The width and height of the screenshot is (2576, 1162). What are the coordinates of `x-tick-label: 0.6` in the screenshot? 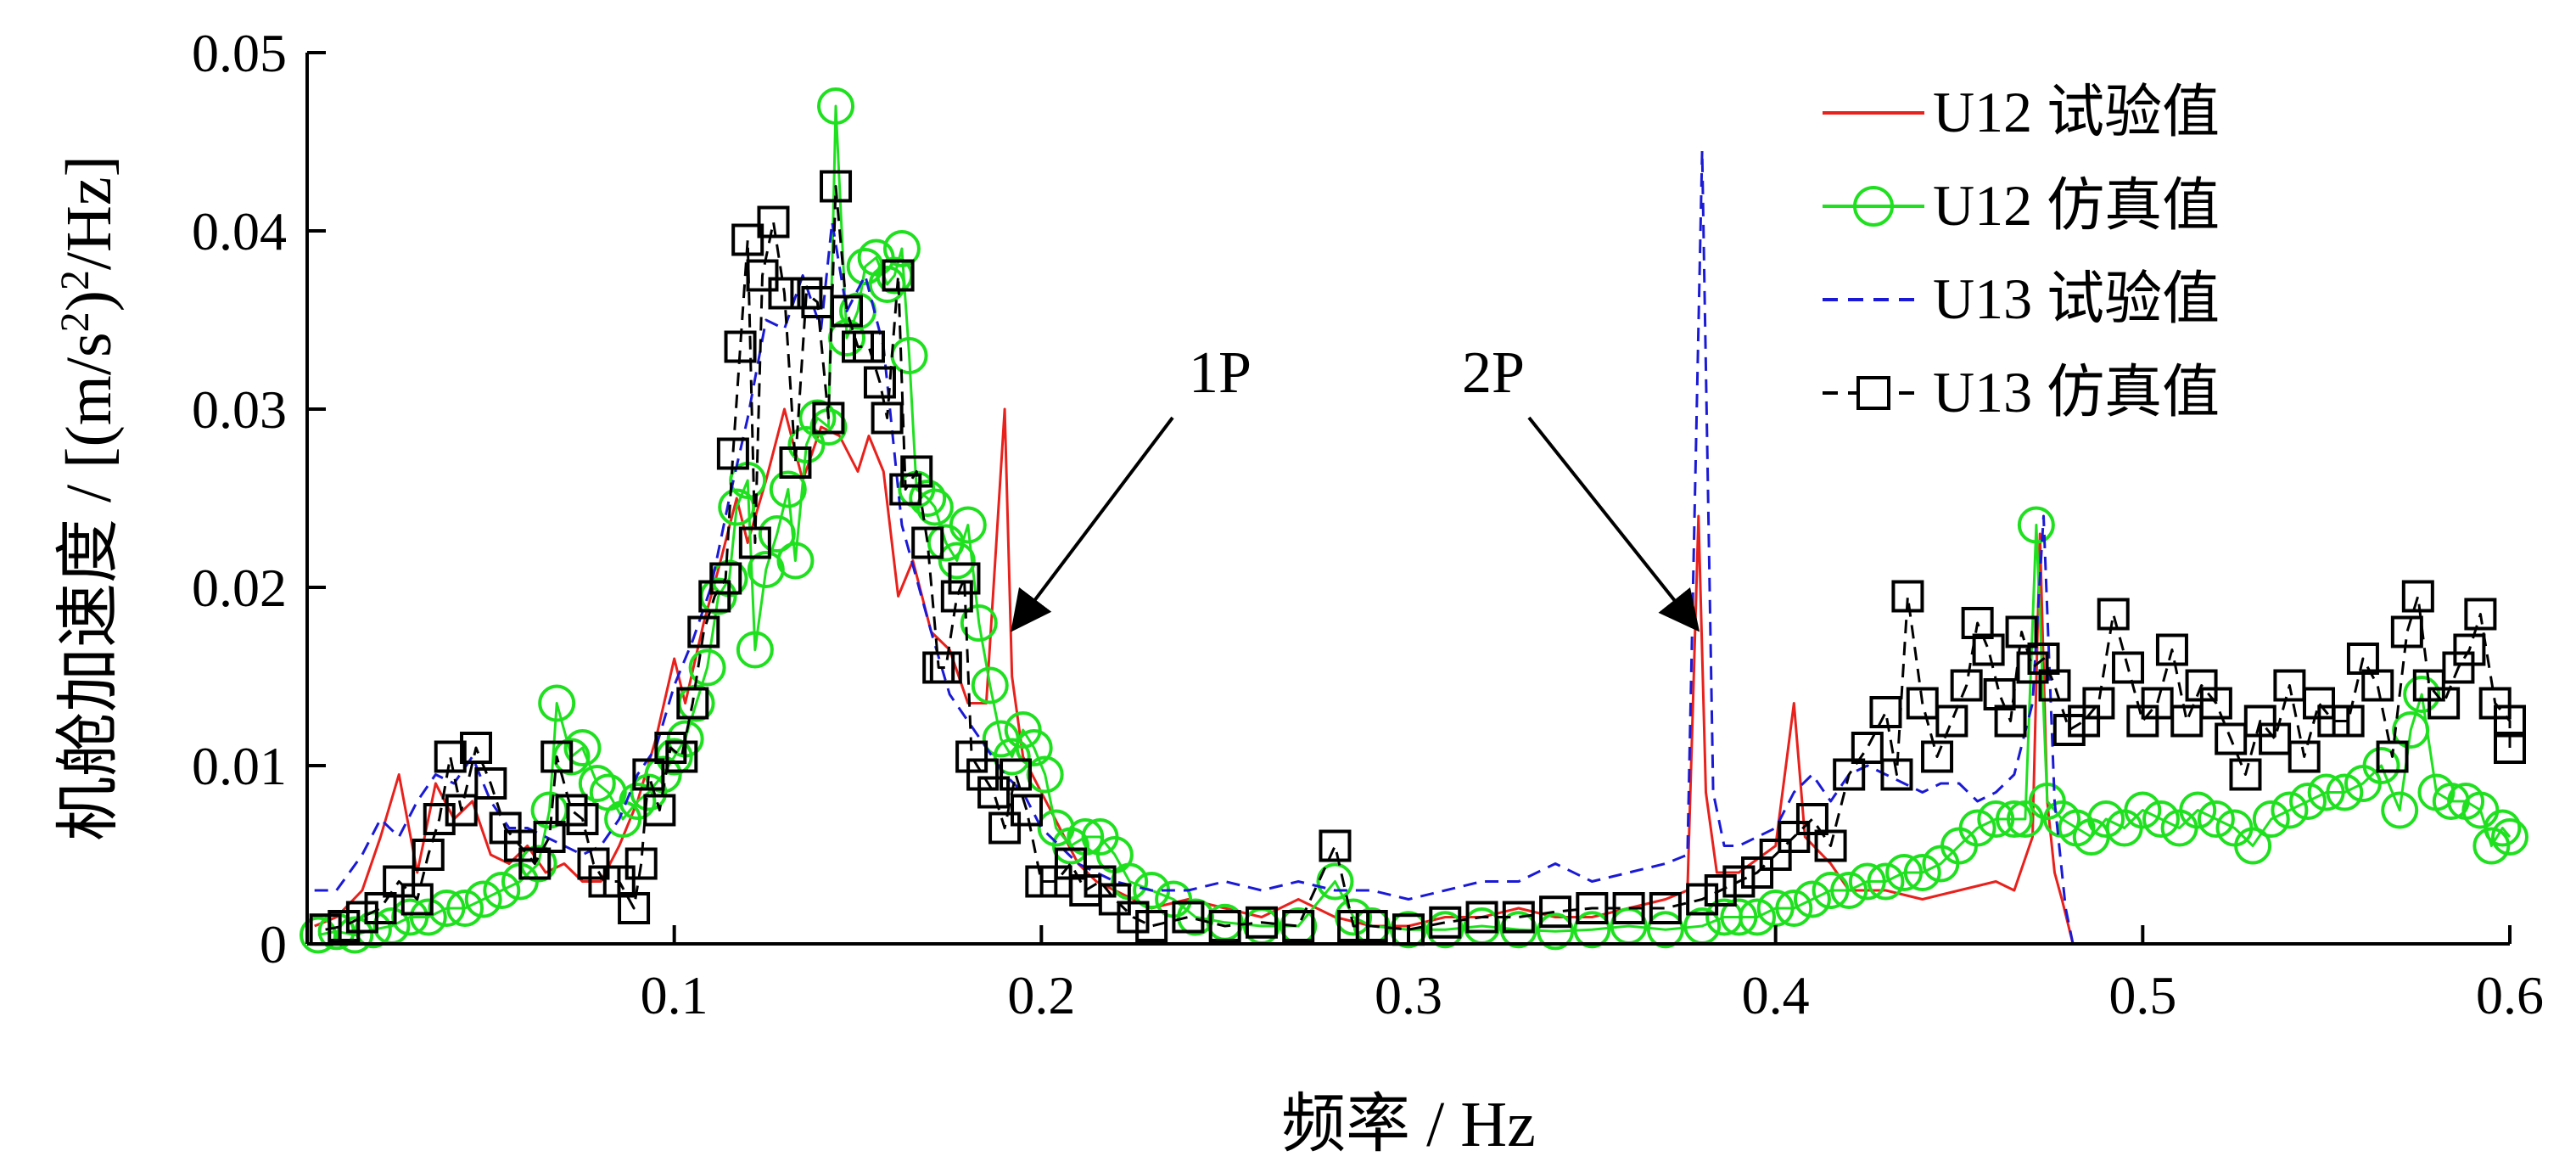 It's located at (2510, 995).